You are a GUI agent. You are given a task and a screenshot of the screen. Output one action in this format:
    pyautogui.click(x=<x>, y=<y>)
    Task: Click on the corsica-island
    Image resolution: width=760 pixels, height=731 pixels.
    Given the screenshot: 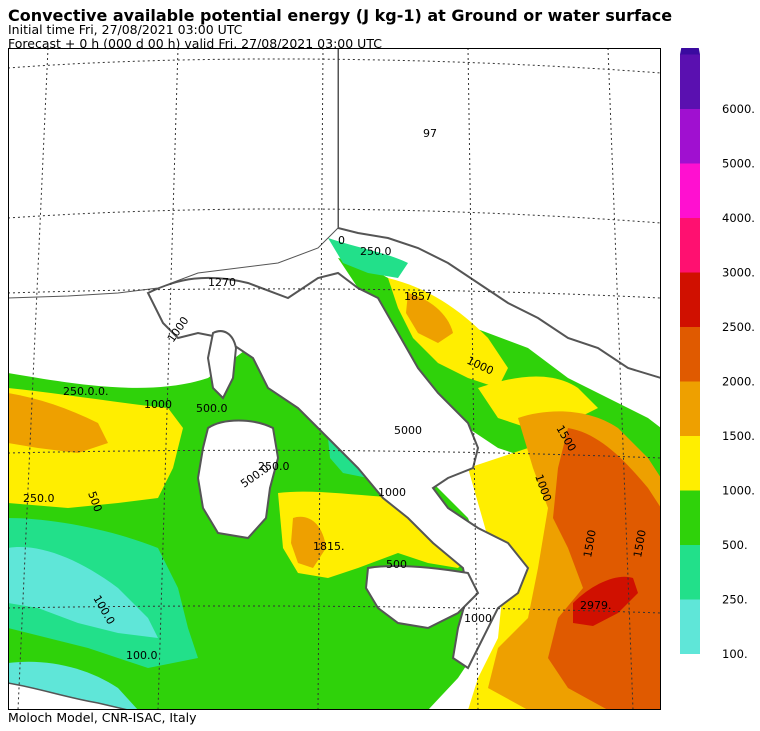 What is the action you would take?
    pyautogui.click(x=222, y=365)
    